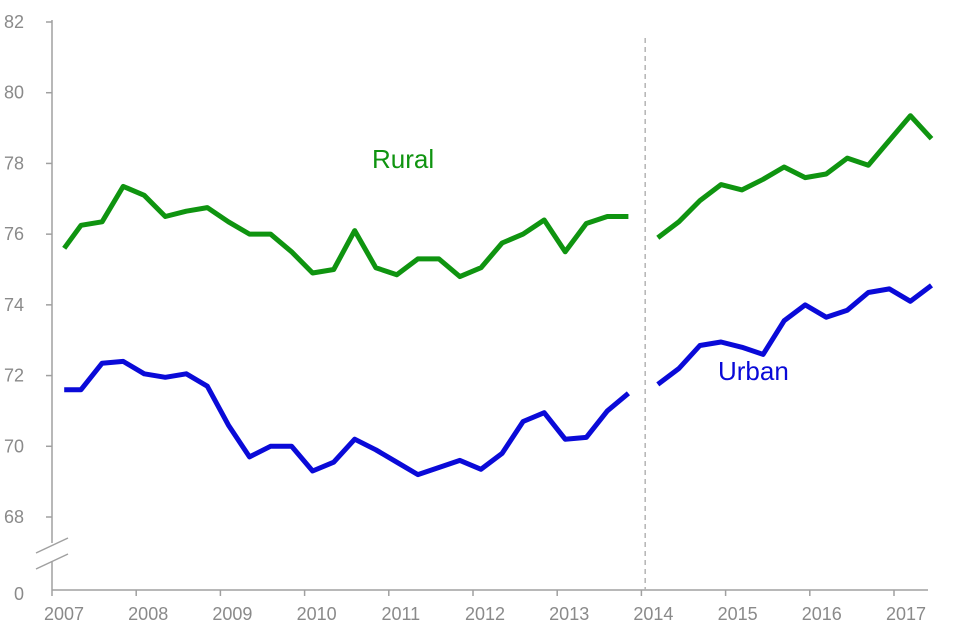 The width and height of the screenshot is (960, 640). Describe the element at coordinates (232, 614) in the screenshot. I see `x-tick-label: 2009` at that location.